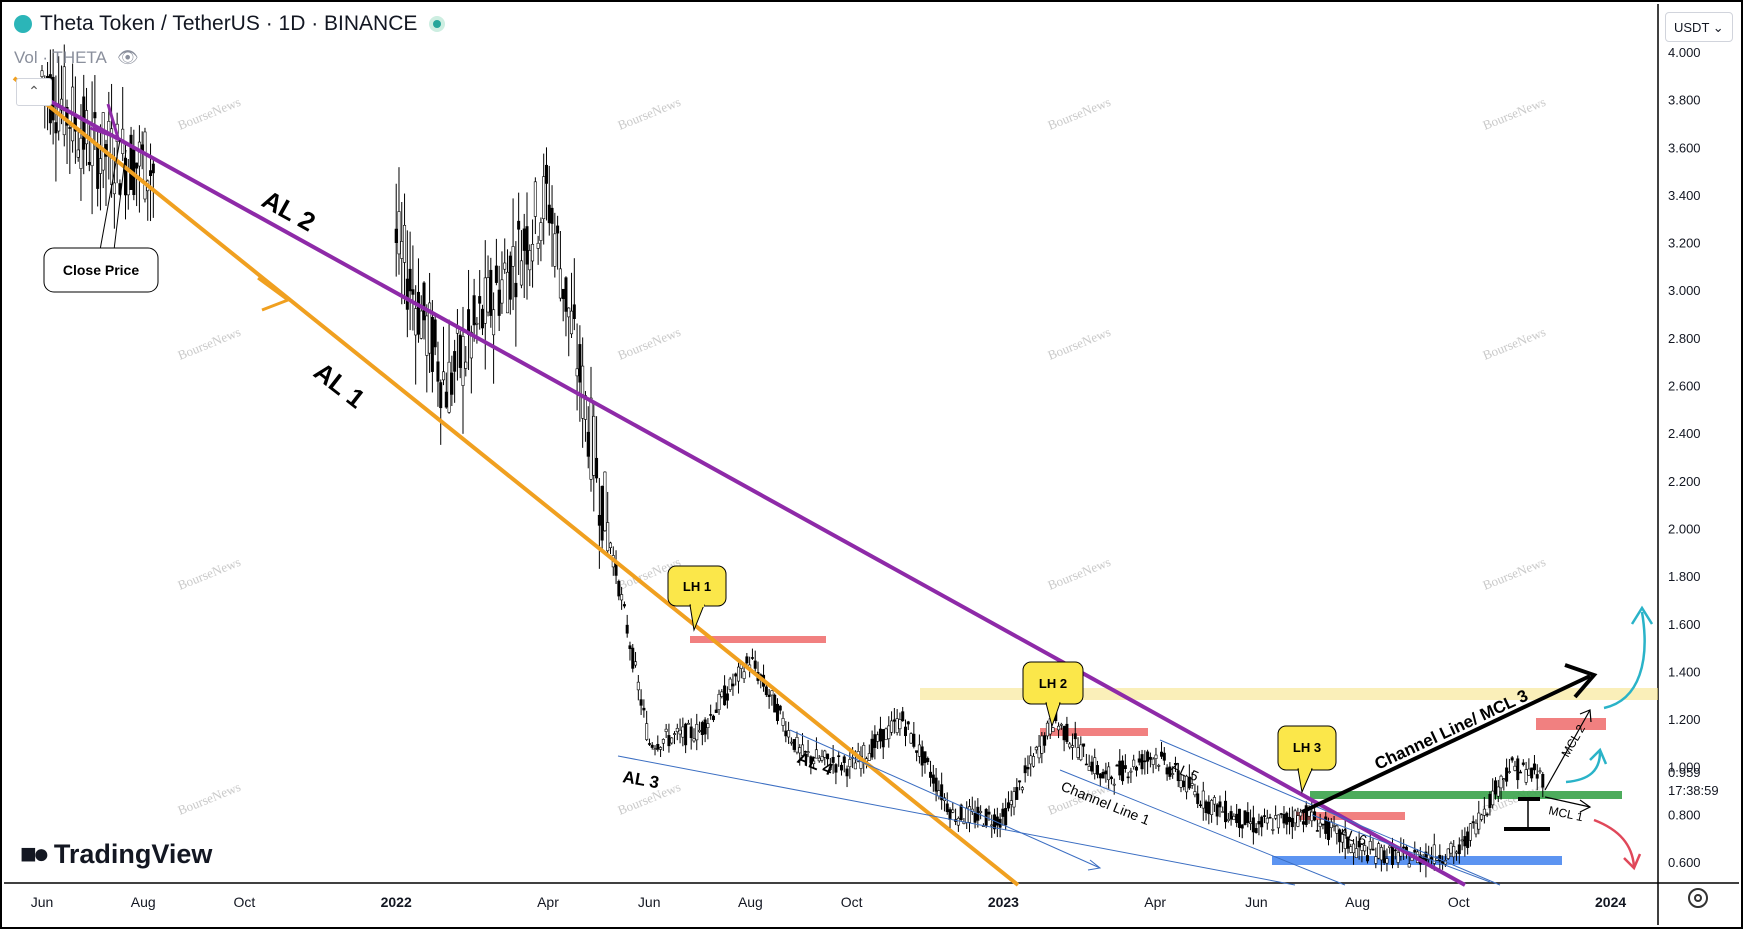 The height and width of the screenshot is (929, 1743). What do you see at coordinates (649, 902) in the screenshot?
I see `x-tick-label: Jun` at bounding box center [649, 902].